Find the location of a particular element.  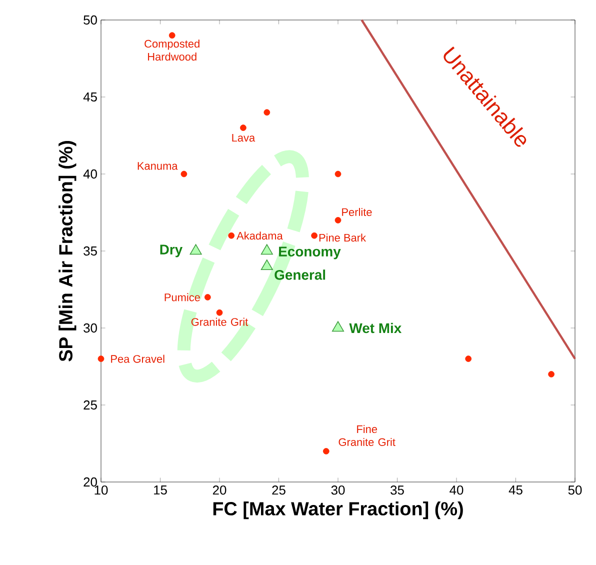

x-tick-label: 15 is located at coordinates (160, 490).